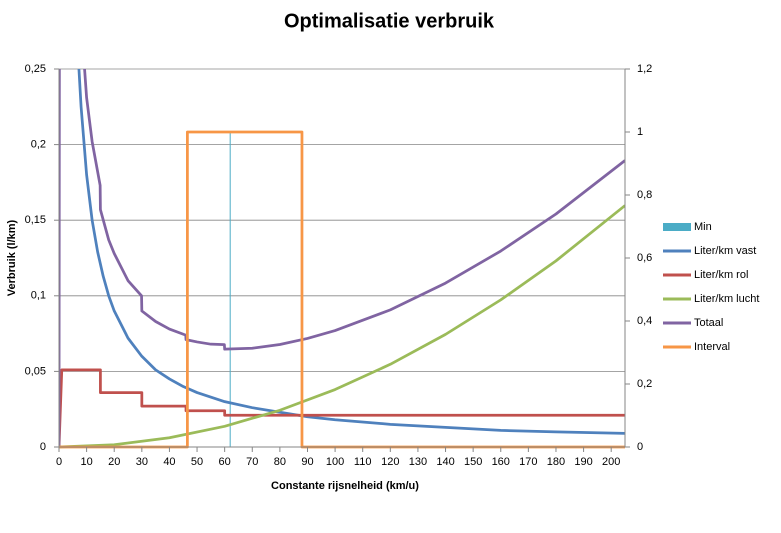 The image size is (781, 533). I want to click on legend-swatch, so click(677, 227).